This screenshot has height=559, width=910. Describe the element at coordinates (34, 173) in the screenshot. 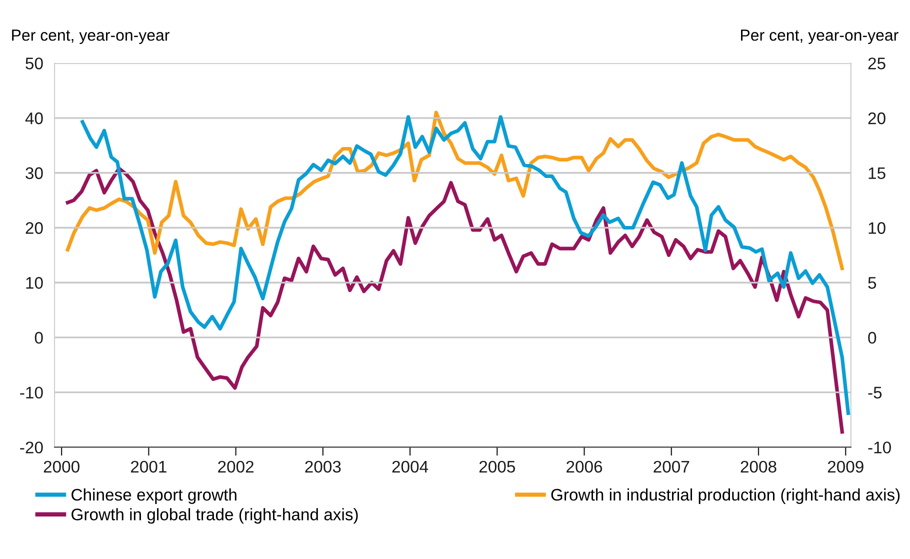

I see `y-tick-label: 30` at that location.